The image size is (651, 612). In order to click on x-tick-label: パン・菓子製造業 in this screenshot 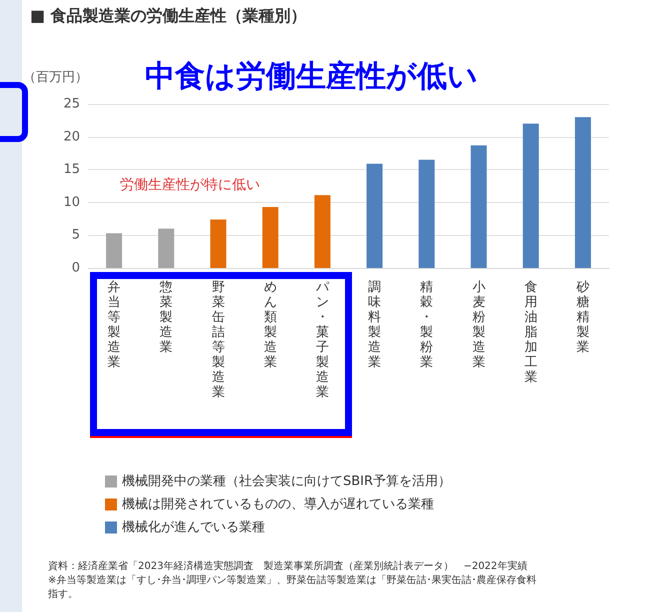, I will do `click(322, 340)`.